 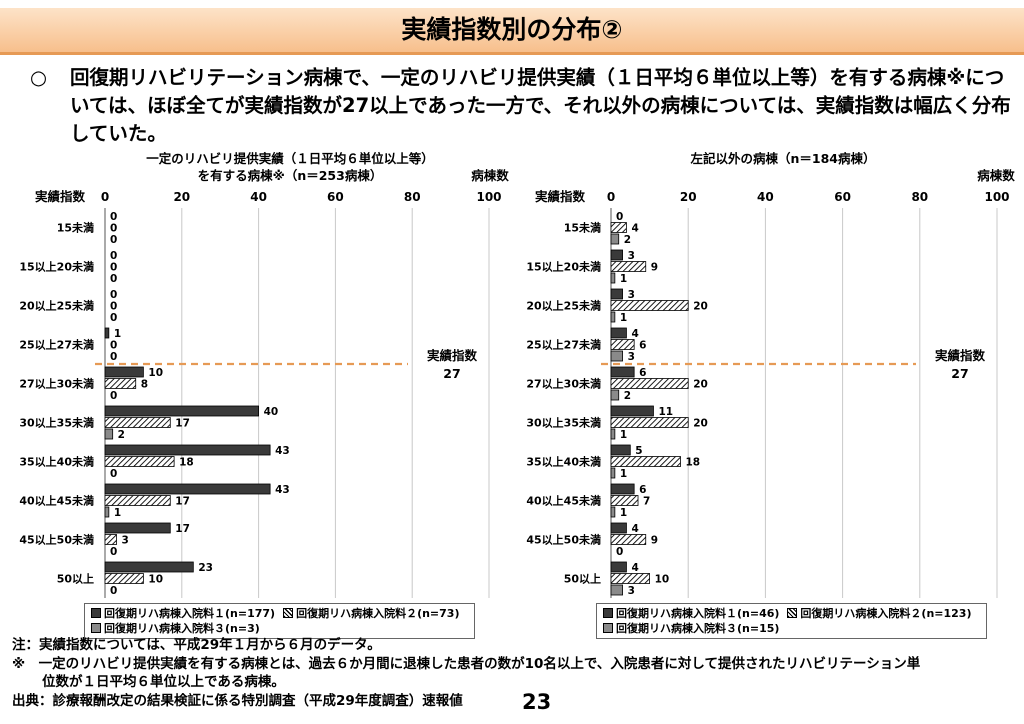 I want to click on category-label: 35以上40未満, so click(x=563, y=462).